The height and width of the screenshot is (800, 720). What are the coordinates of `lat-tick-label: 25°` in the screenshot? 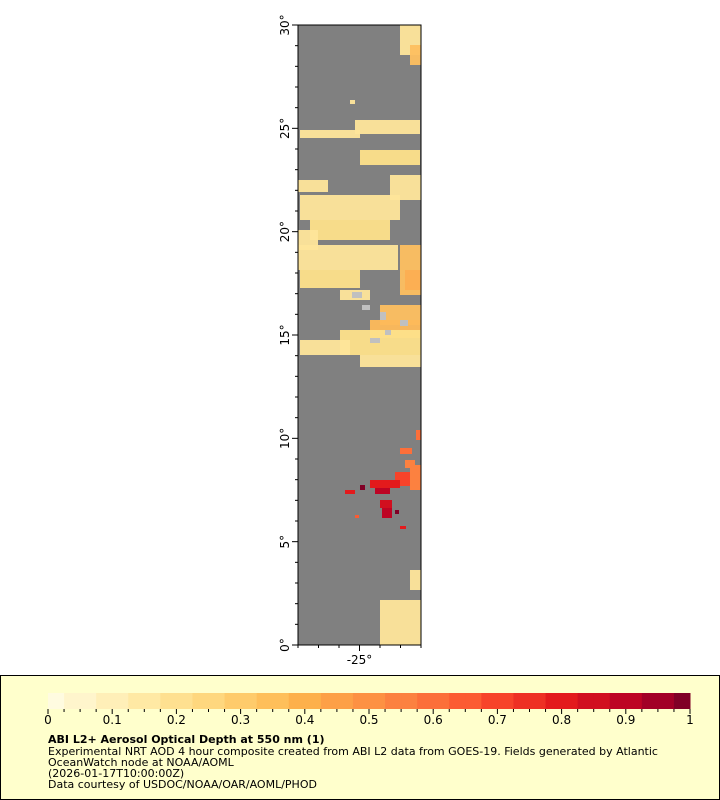 It's located at (285, 128).